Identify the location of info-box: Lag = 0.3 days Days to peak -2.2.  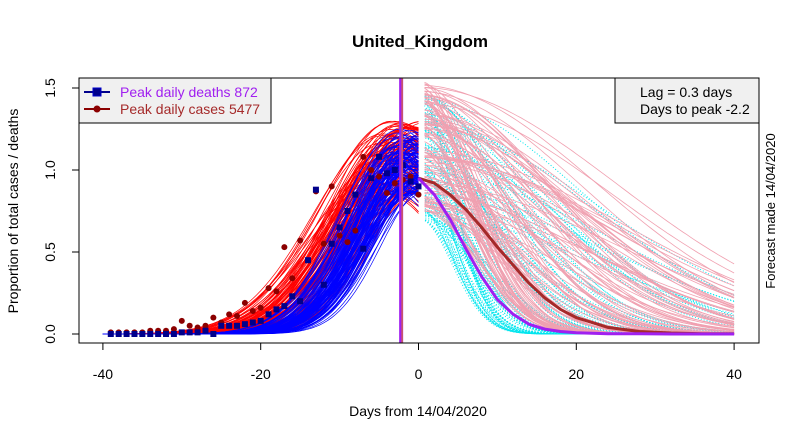
(687, 100).